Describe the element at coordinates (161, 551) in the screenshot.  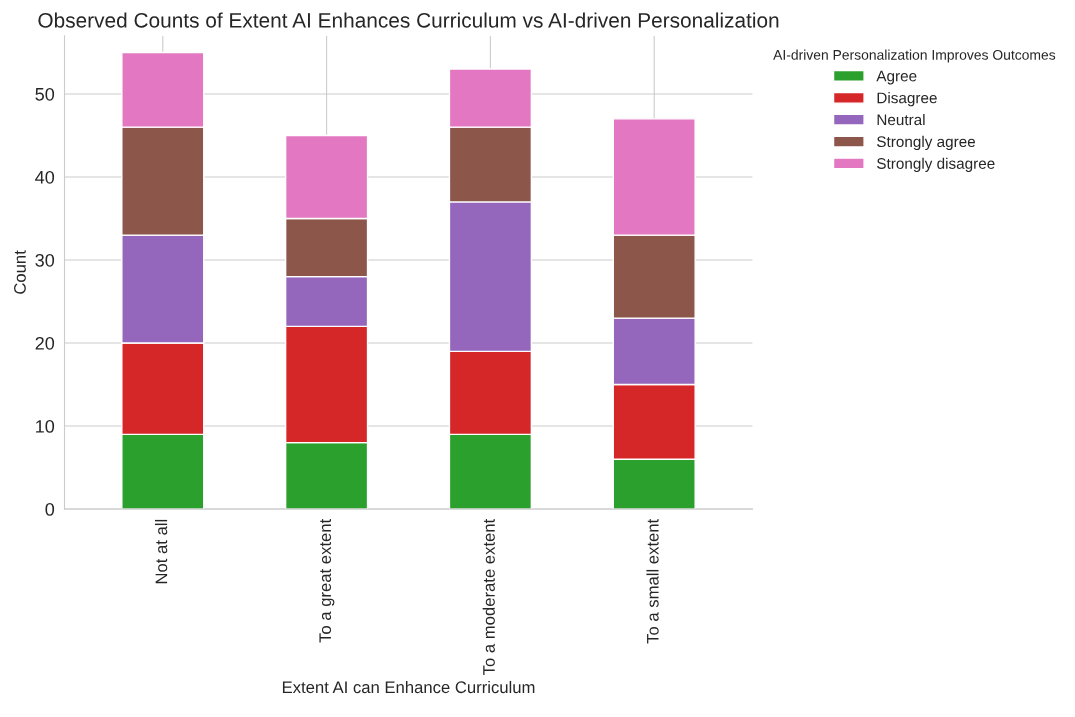
I see `x-tick-label: Not at all` at that location.